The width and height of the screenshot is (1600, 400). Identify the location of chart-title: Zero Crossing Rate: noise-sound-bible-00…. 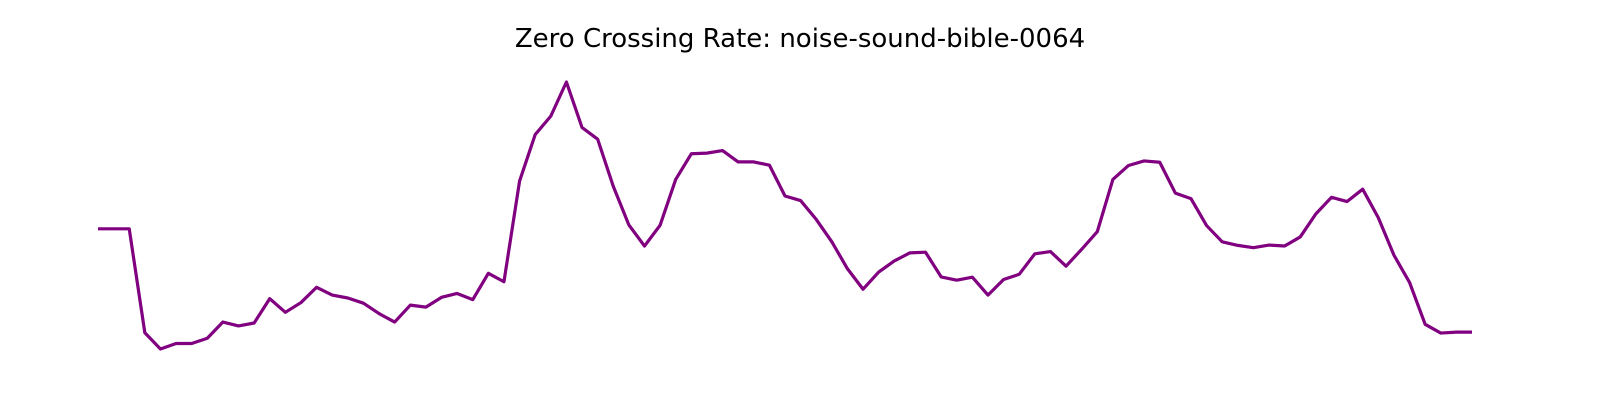
(800, 39).